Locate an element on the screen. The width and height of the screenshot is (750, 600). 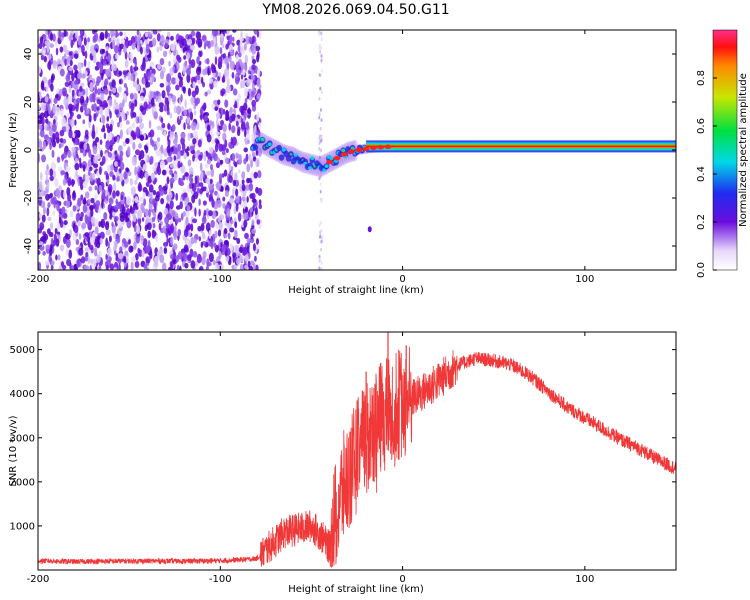
snr-y-tick-label: 4000 is located at coordinates (22, 394).